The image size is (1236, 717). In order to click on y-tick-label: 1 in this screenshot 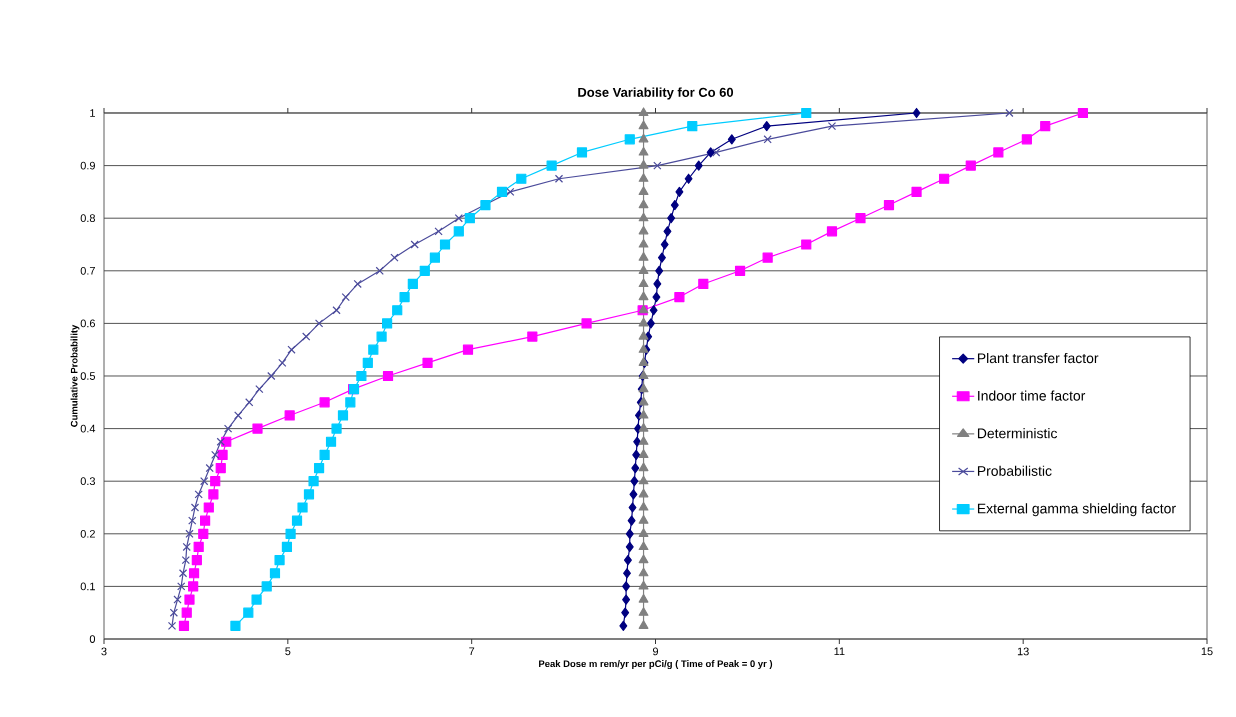, I will do `click(92, 113)`.